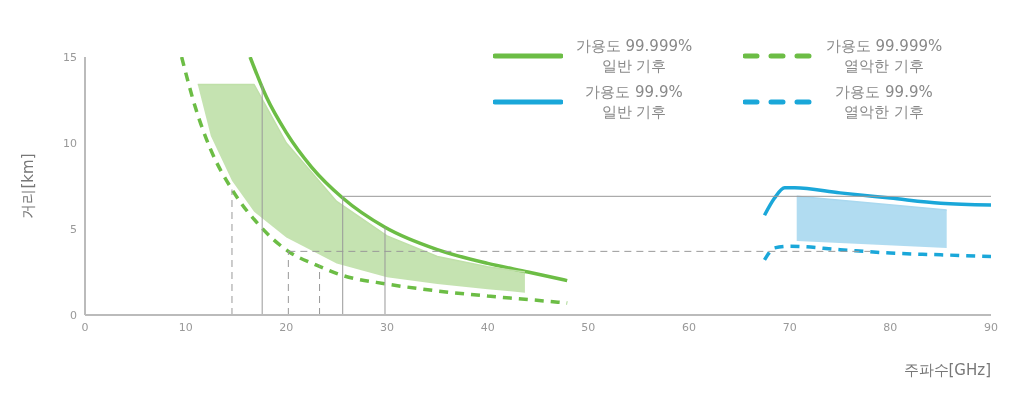 This screenshot has width=1023, height=407. What do you see at coordinates (185, 327) in the screenshot?
I see `x-tick-label: 10` at bounding box center [185, 327].